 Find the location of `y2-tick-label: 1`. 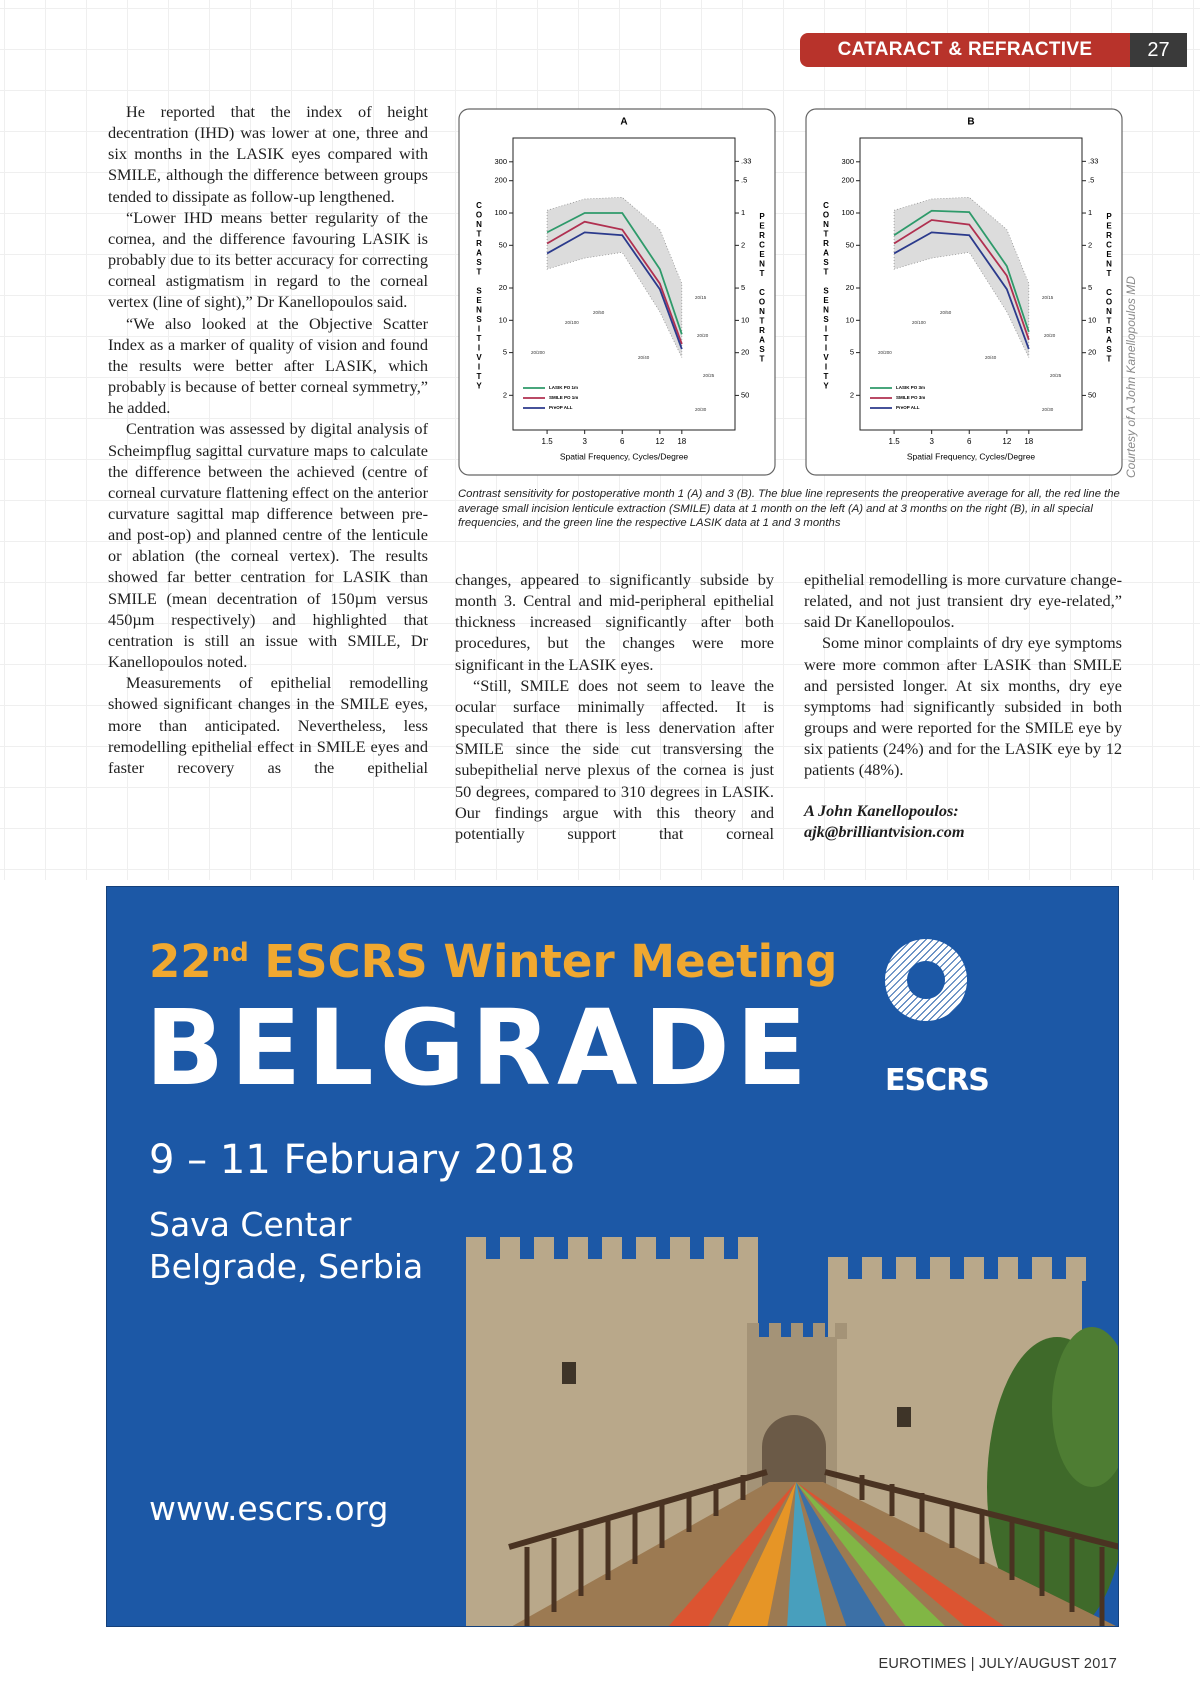

y2-tick-label: 1 is located at coordinates (1090, 212).